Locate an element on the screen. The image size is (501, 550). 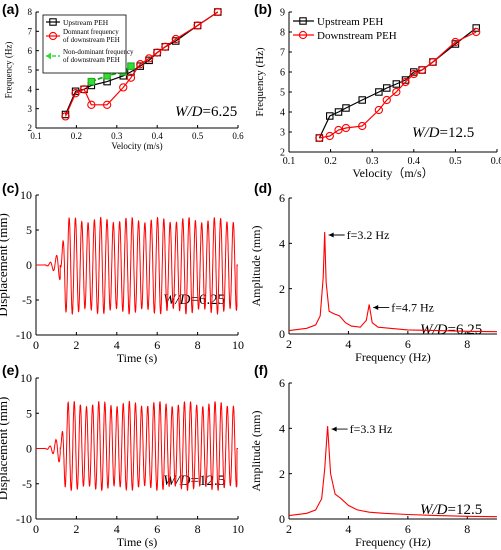
panel-label: (e) is located at coordinates (10, 370).